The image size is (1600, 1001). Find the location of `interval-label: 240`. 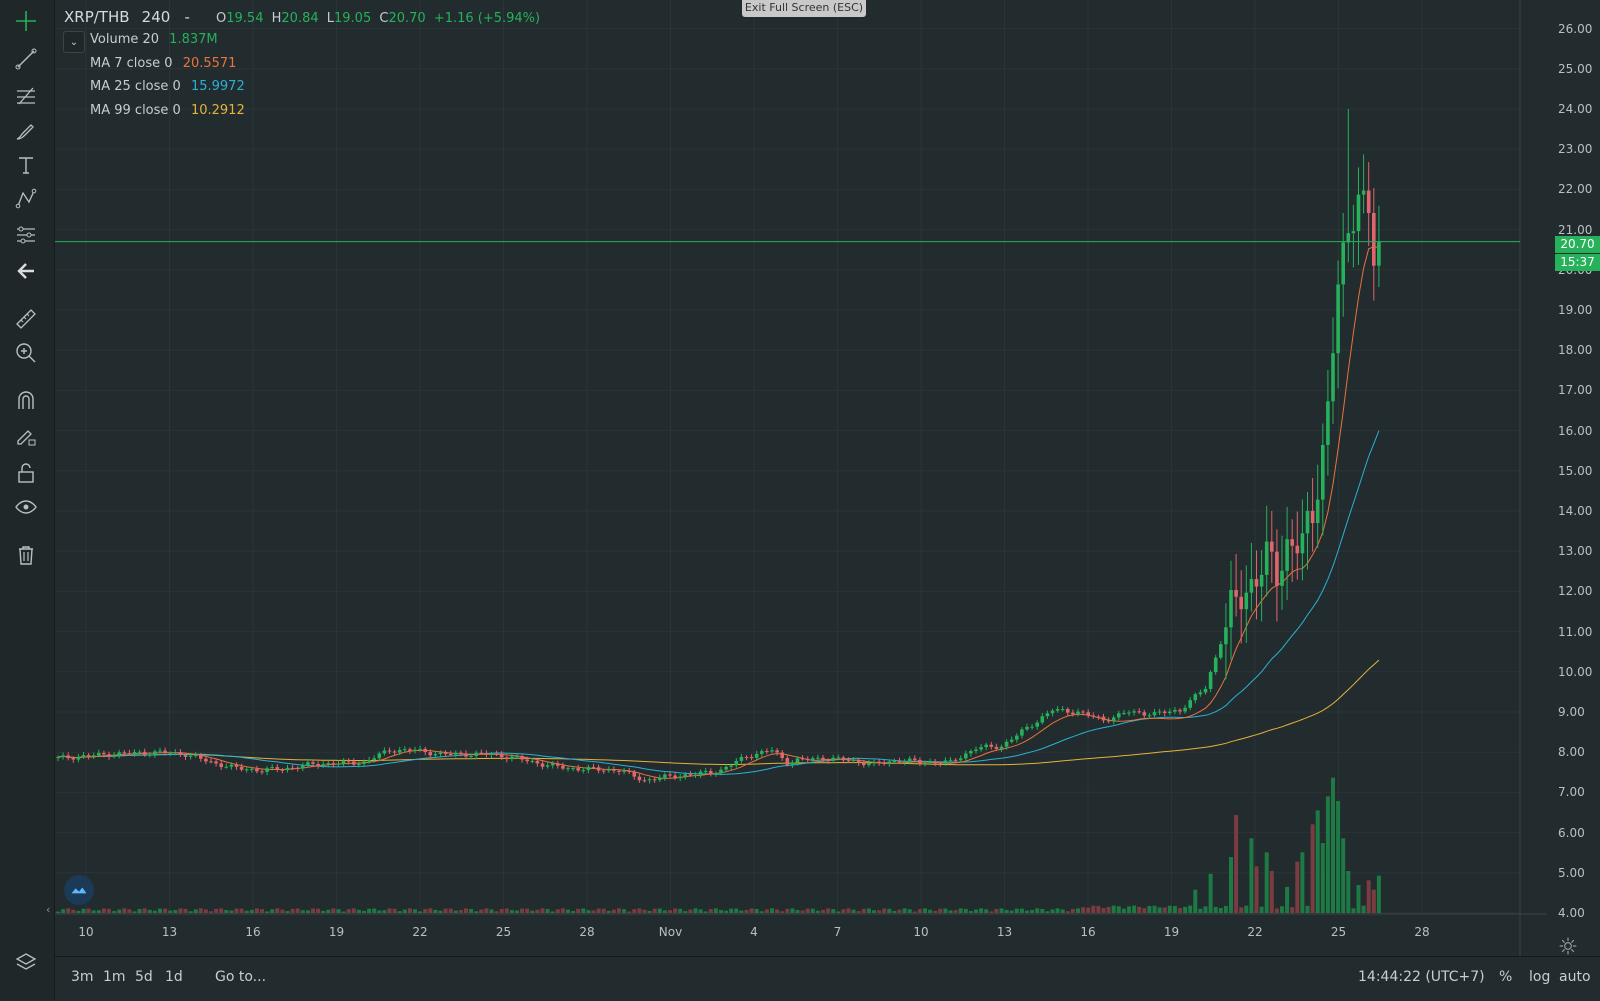

interval-label: 240 is located at coordinates (156, 17).